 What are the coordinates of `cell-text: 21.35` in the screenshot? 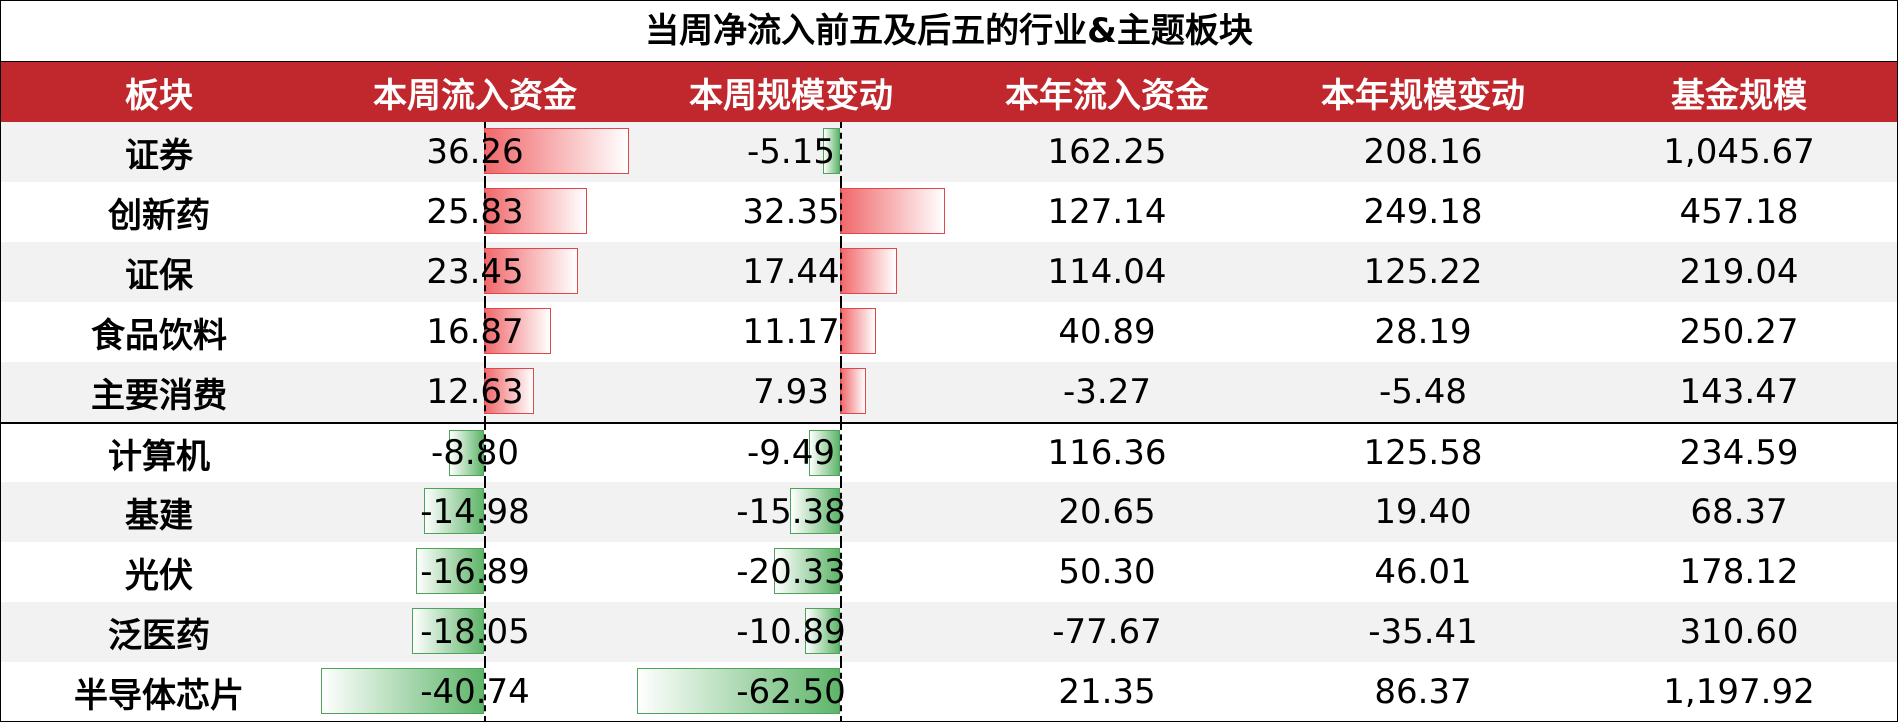 It's located at (1107, 692).